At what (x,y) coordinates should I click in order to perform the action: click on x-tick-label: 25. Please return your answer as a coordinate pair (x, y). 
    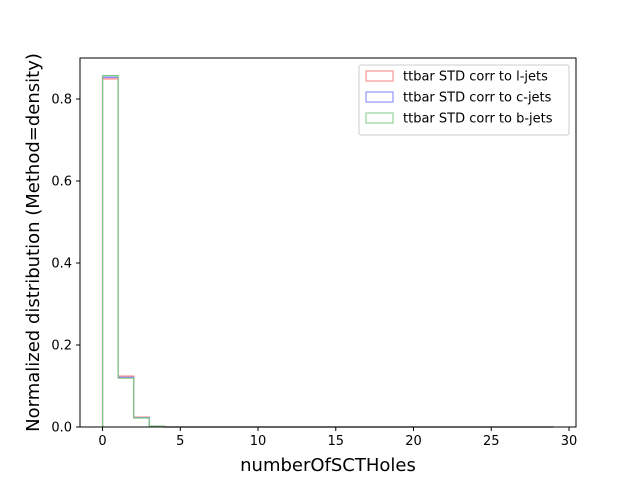
    Looking at the image, I should click on (491, 441).